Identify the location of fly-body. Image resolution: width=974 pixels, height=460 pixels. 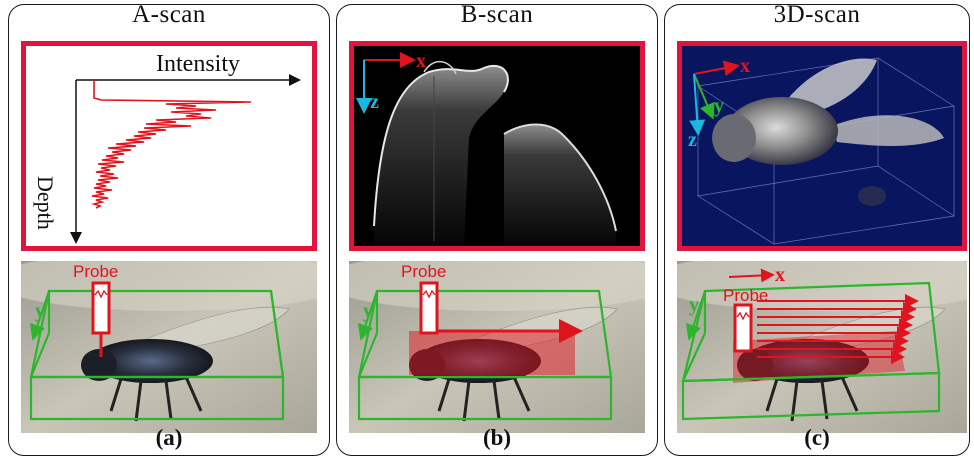
(151, 361).